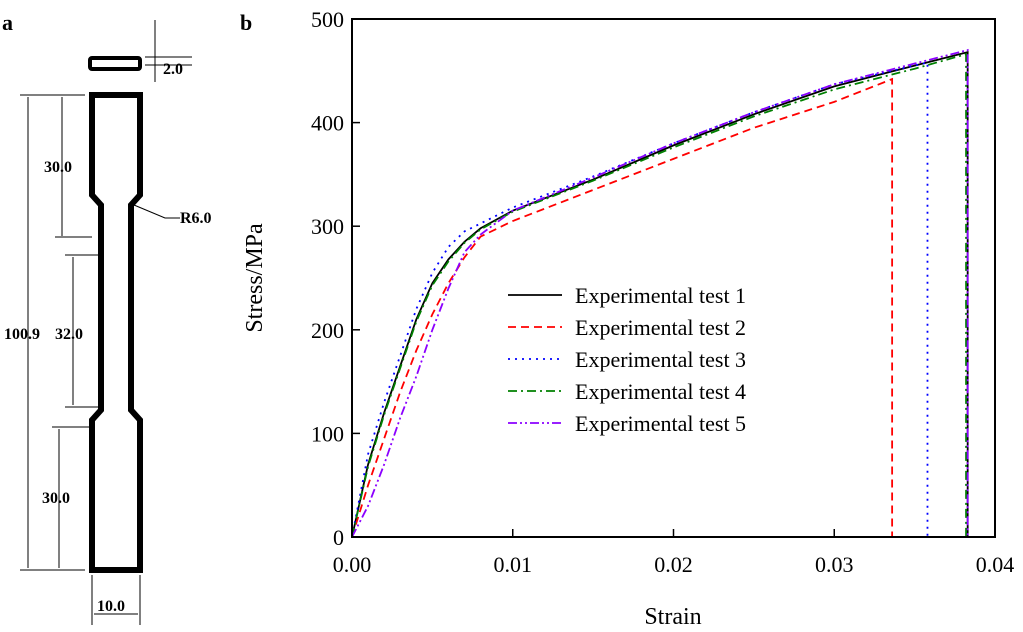 Image resolution: width=1023 pixels, height=632 pixels. I want to click on specimen-outline, so click(116, 332).